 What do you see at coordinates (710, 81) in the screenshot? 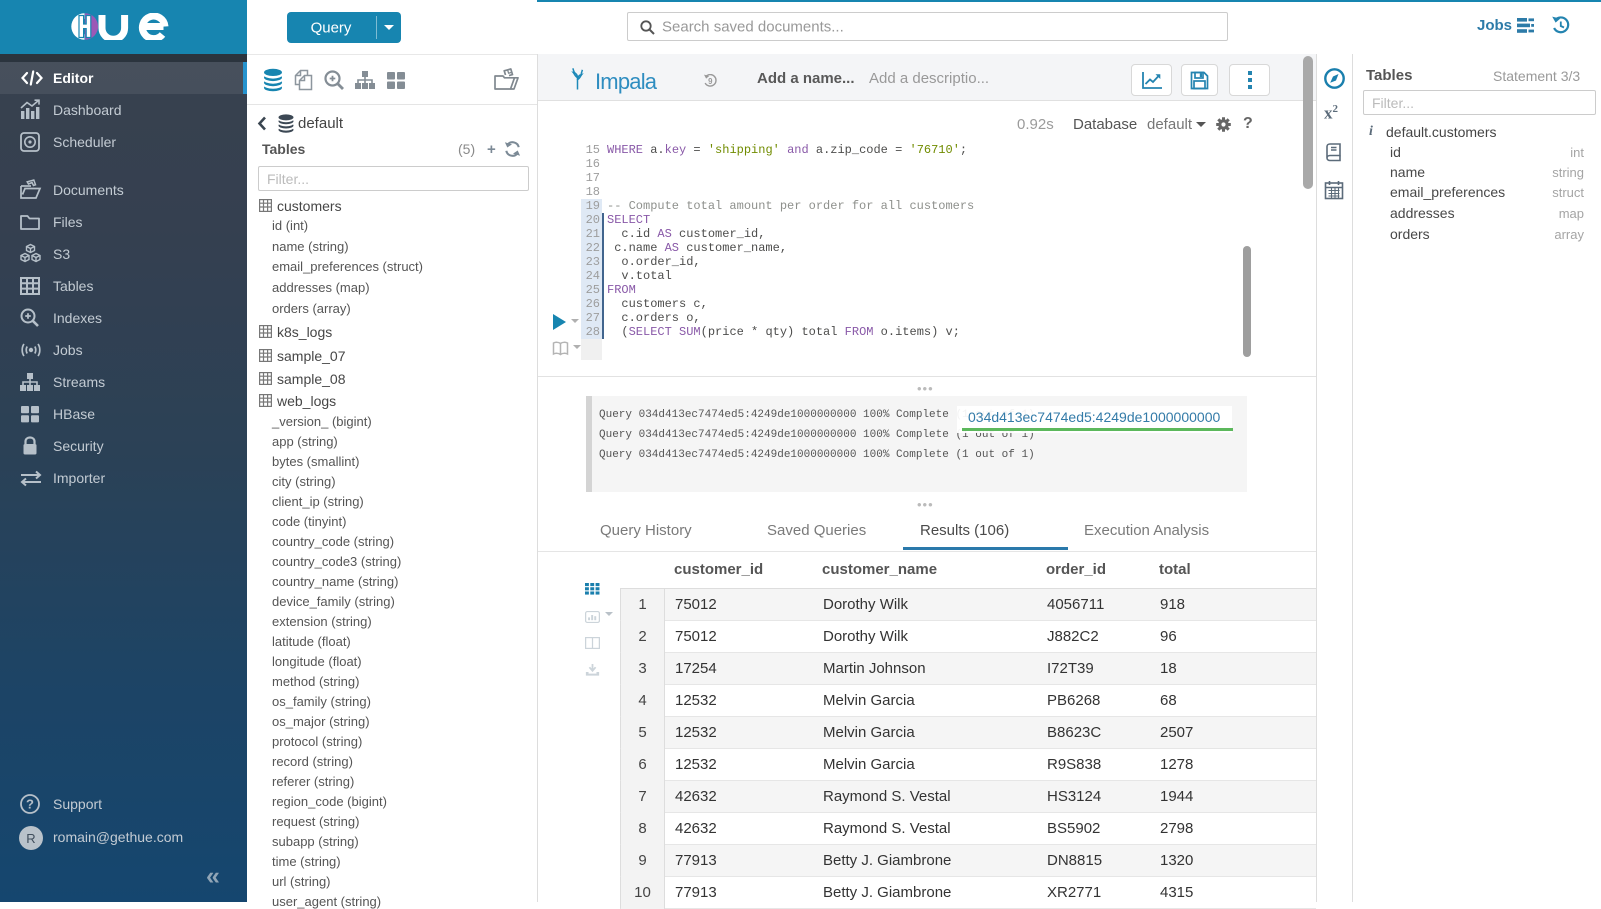
I see `svg-text: 9` at bounding box center [710, 81].